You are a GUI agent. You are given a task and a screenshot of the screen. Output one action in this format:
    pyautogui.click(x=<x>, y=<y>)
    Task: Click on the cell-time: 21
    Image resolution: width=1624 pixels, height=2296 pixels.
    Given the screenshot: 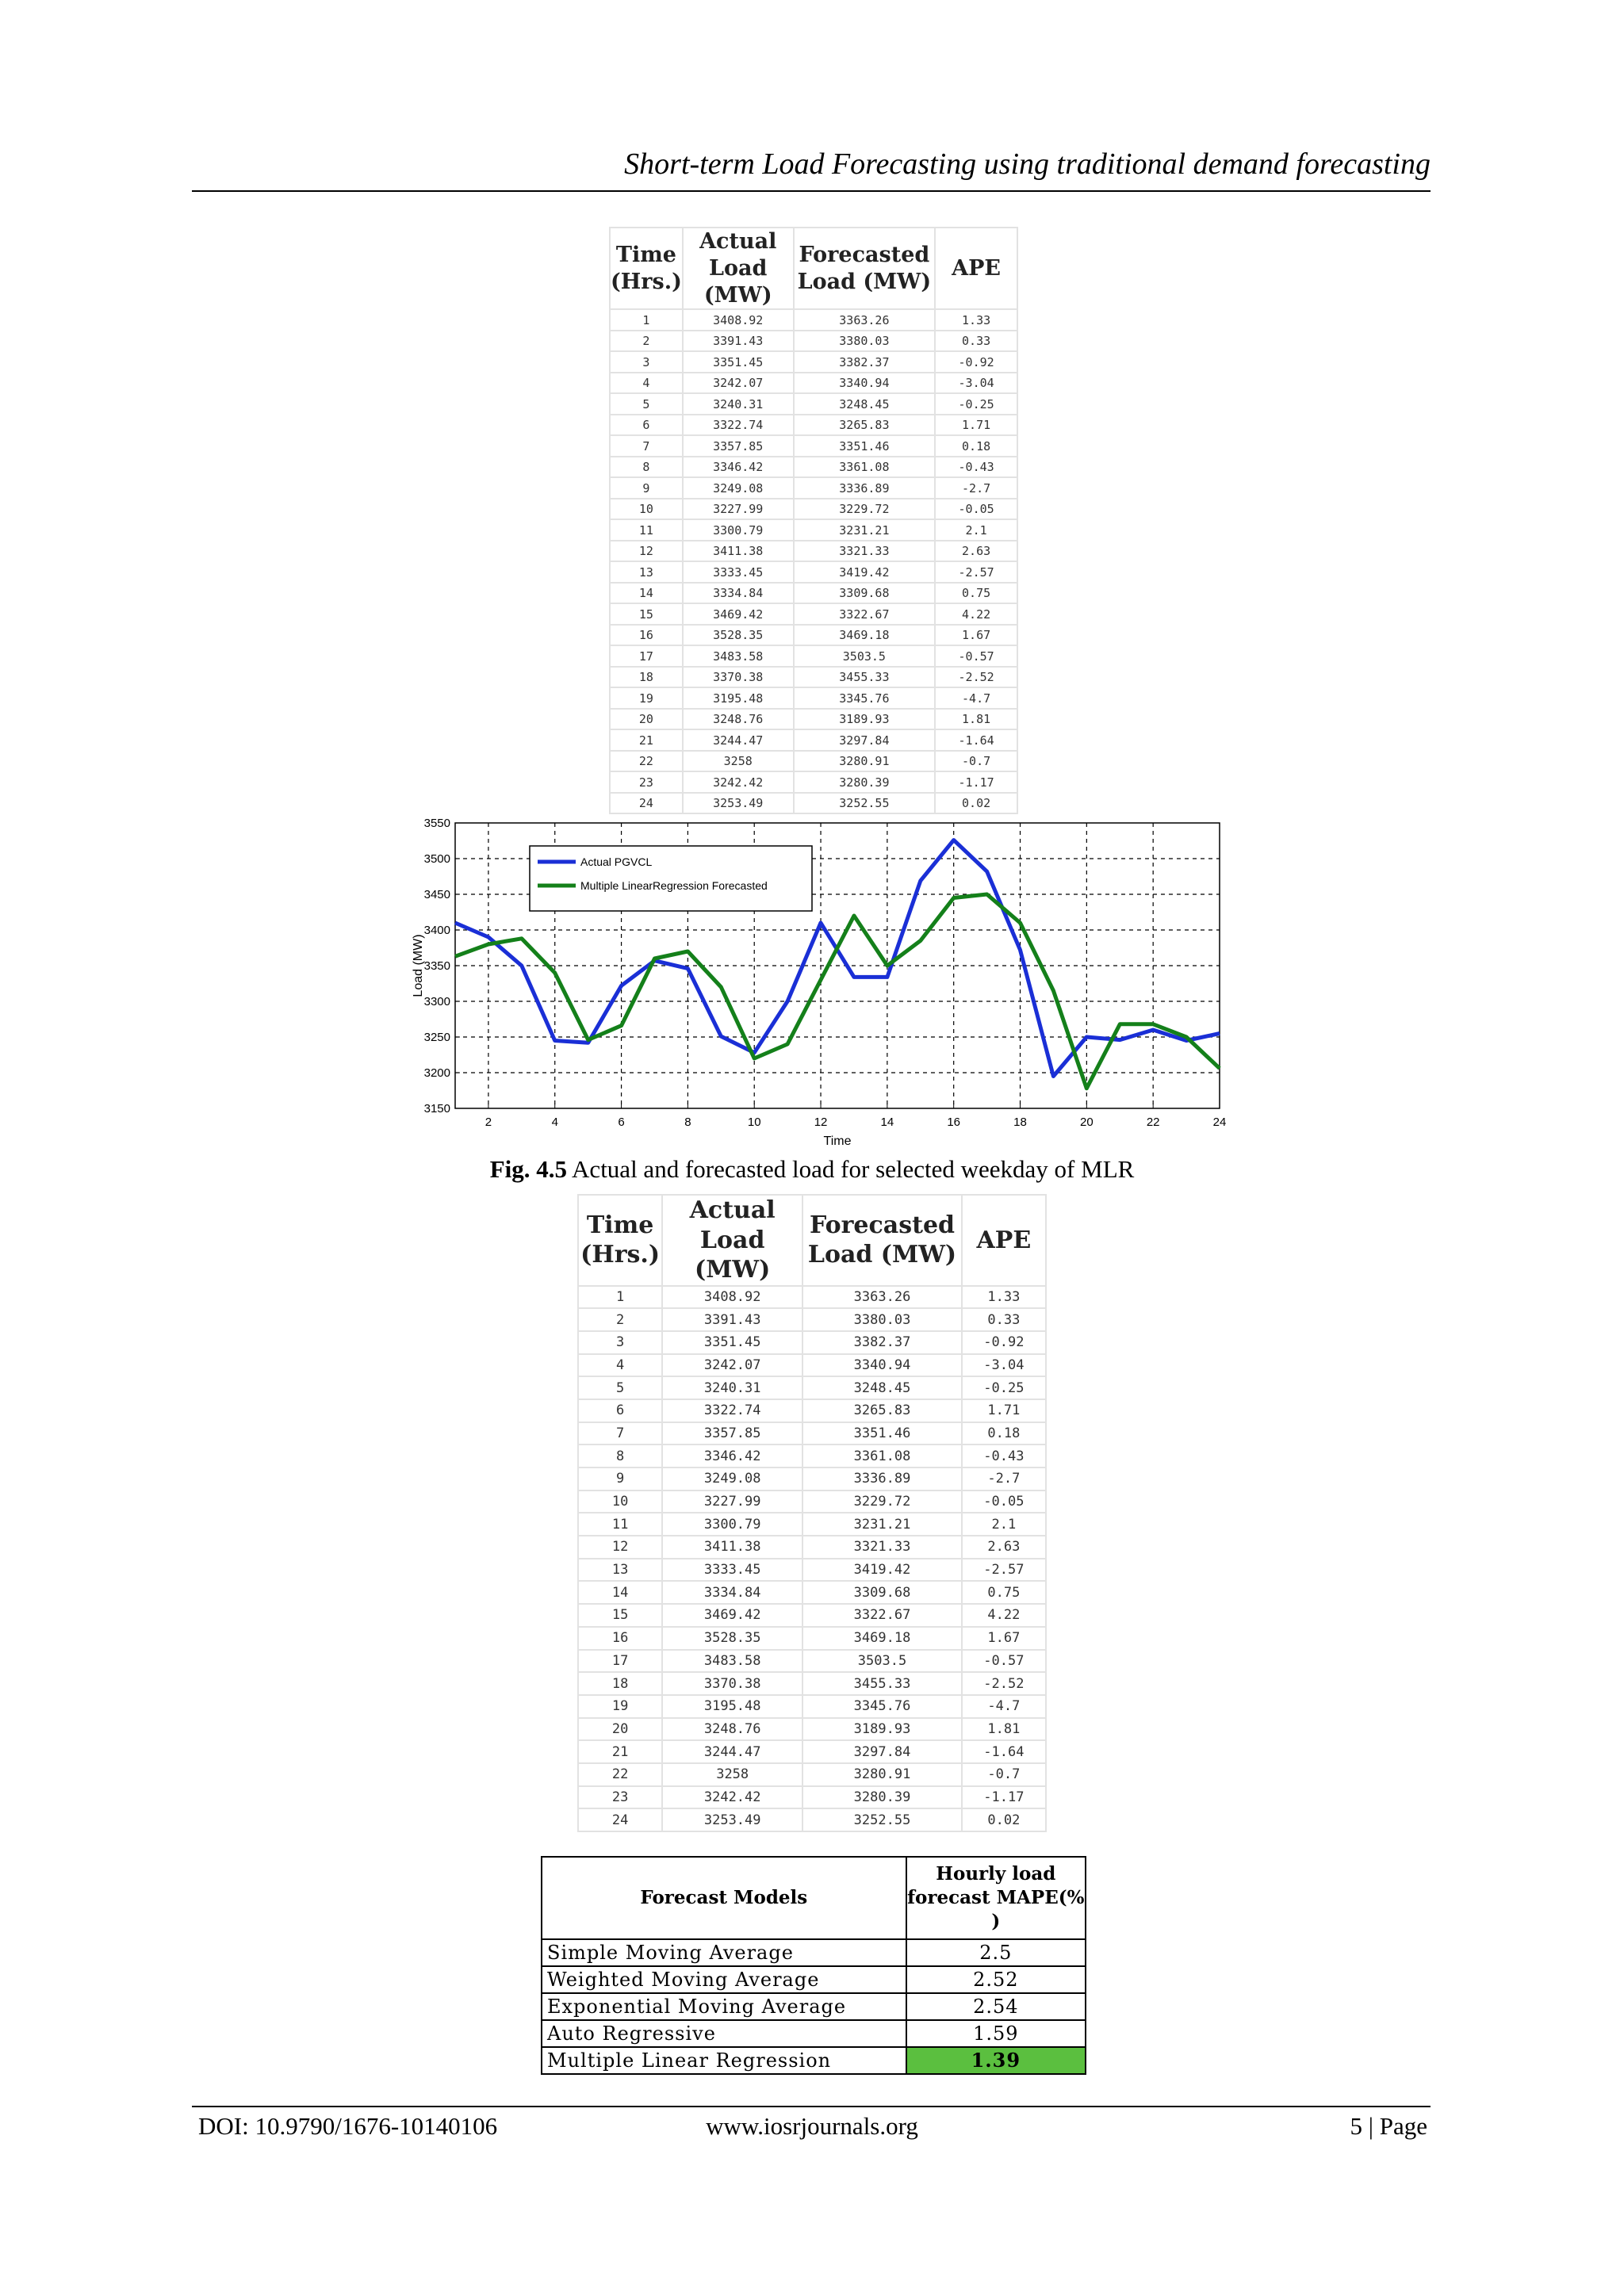 What is the action you would take?
    pyautogui.click(x=620, y=1752)
    